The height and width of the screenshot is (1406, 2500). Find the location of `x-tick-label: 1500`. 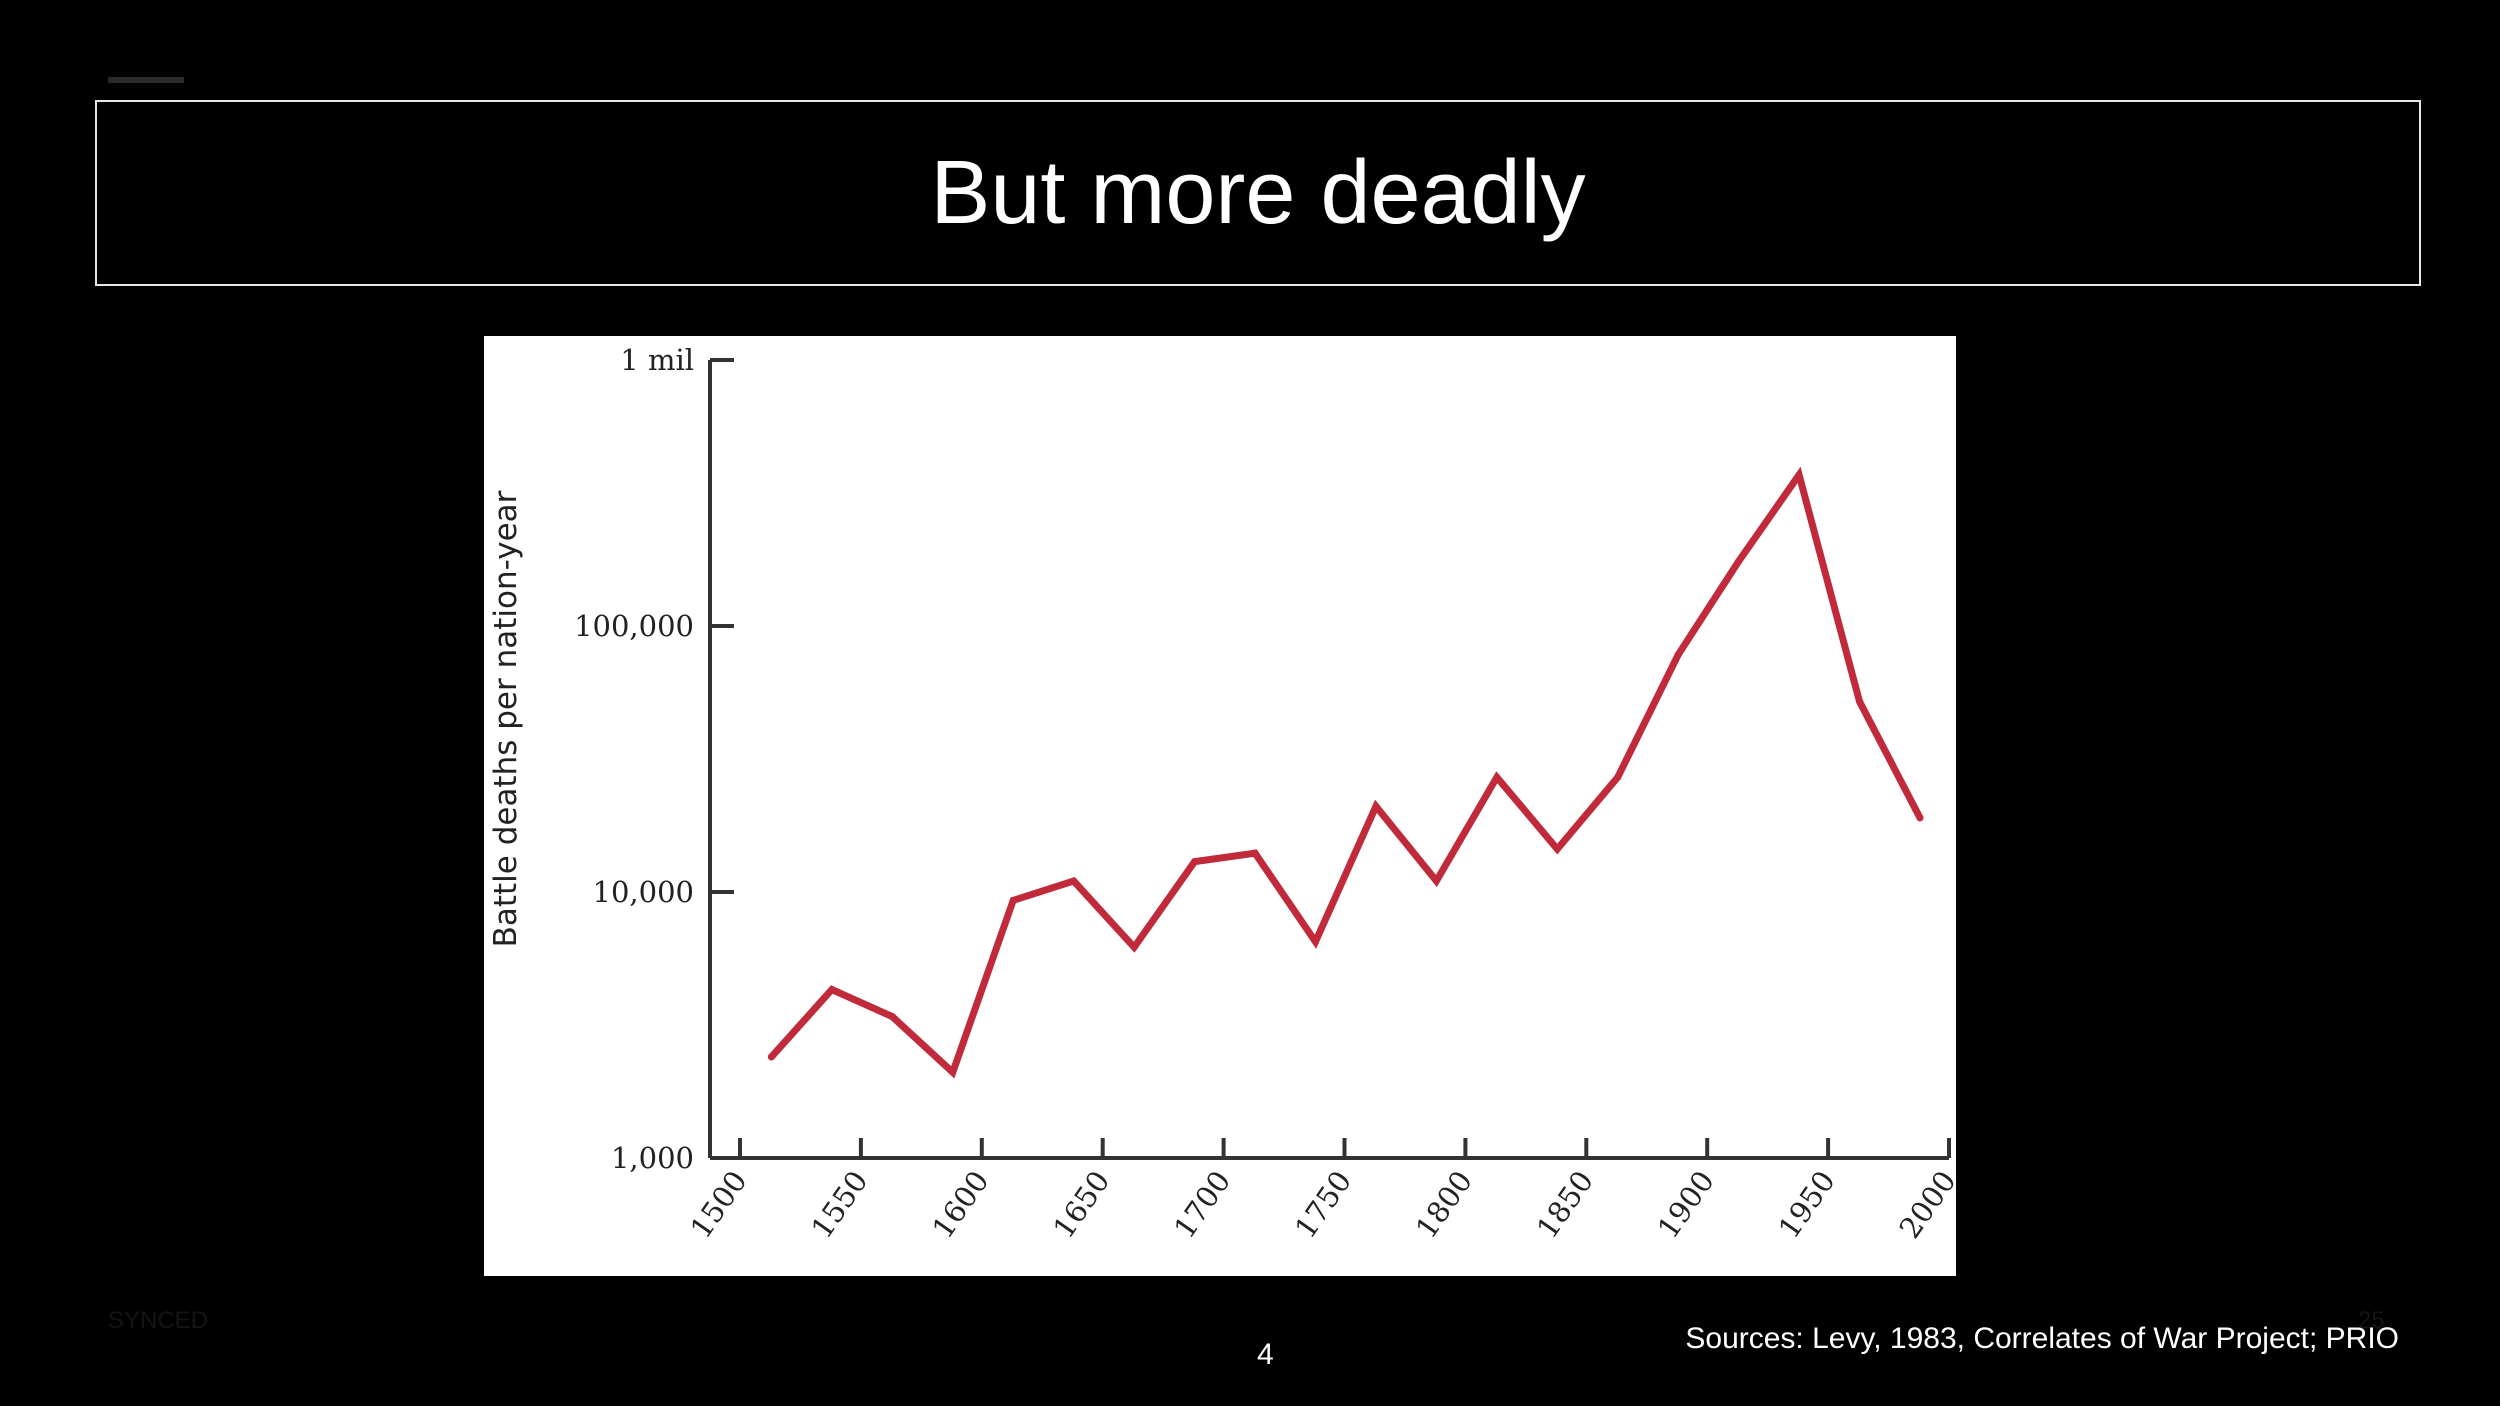

x-tick-label: 1500 is located at coordinates (719, 1205).